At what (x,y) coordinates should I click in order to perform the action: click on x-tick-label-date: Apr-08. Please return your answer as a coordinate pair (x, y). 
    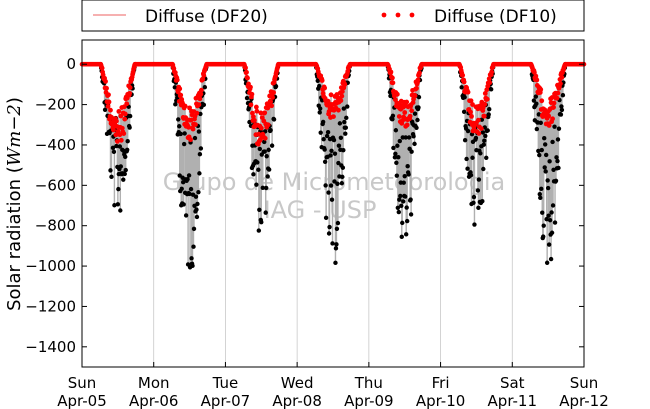
    Looking at the image, I should click on (297, 400).